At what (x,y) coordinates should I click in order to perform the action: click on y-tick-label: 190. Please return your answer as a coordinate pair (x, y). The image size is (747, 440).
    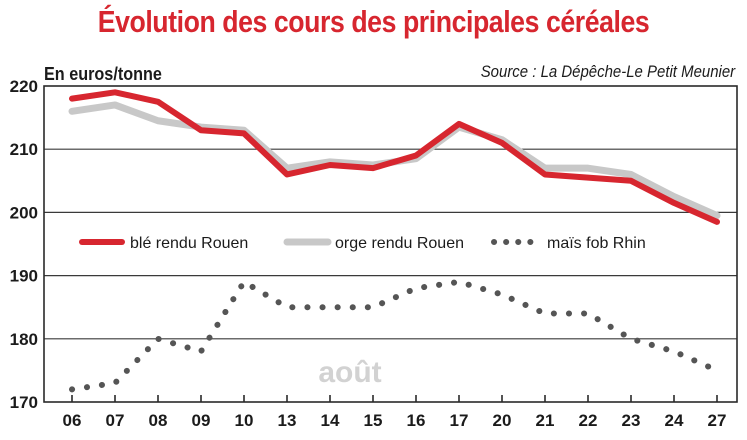
    Looking at the image, I should click on (24, 276).